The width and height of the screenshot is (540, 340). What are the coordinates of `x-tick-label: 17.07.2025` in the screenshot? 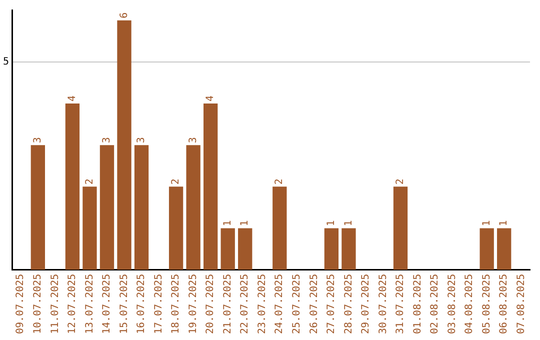 It's located at (158, 304).